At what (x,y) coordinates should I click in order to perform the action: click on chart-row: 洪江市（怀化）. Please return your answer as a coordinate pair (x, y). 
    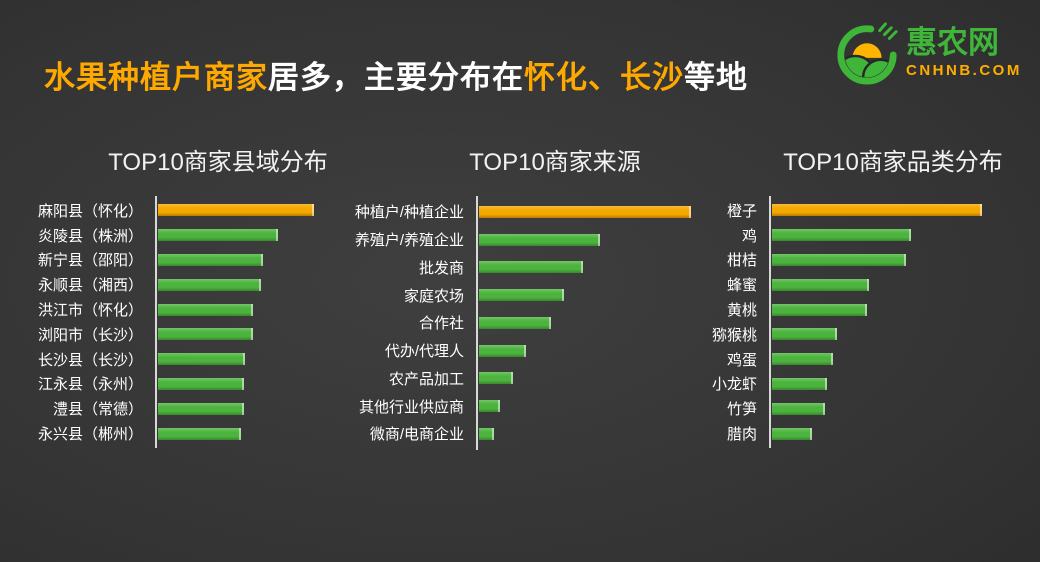
    Looking at the image, I should click on (183, 309).